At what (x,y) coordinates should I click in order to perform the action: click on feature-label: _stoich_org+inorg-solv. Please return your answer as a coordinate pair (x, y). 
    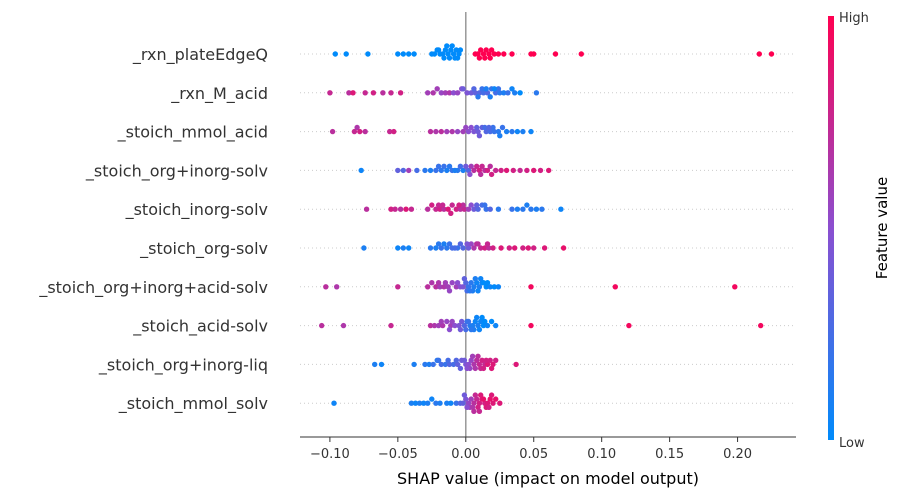
    Looking at the image, I should click on (176, 171).